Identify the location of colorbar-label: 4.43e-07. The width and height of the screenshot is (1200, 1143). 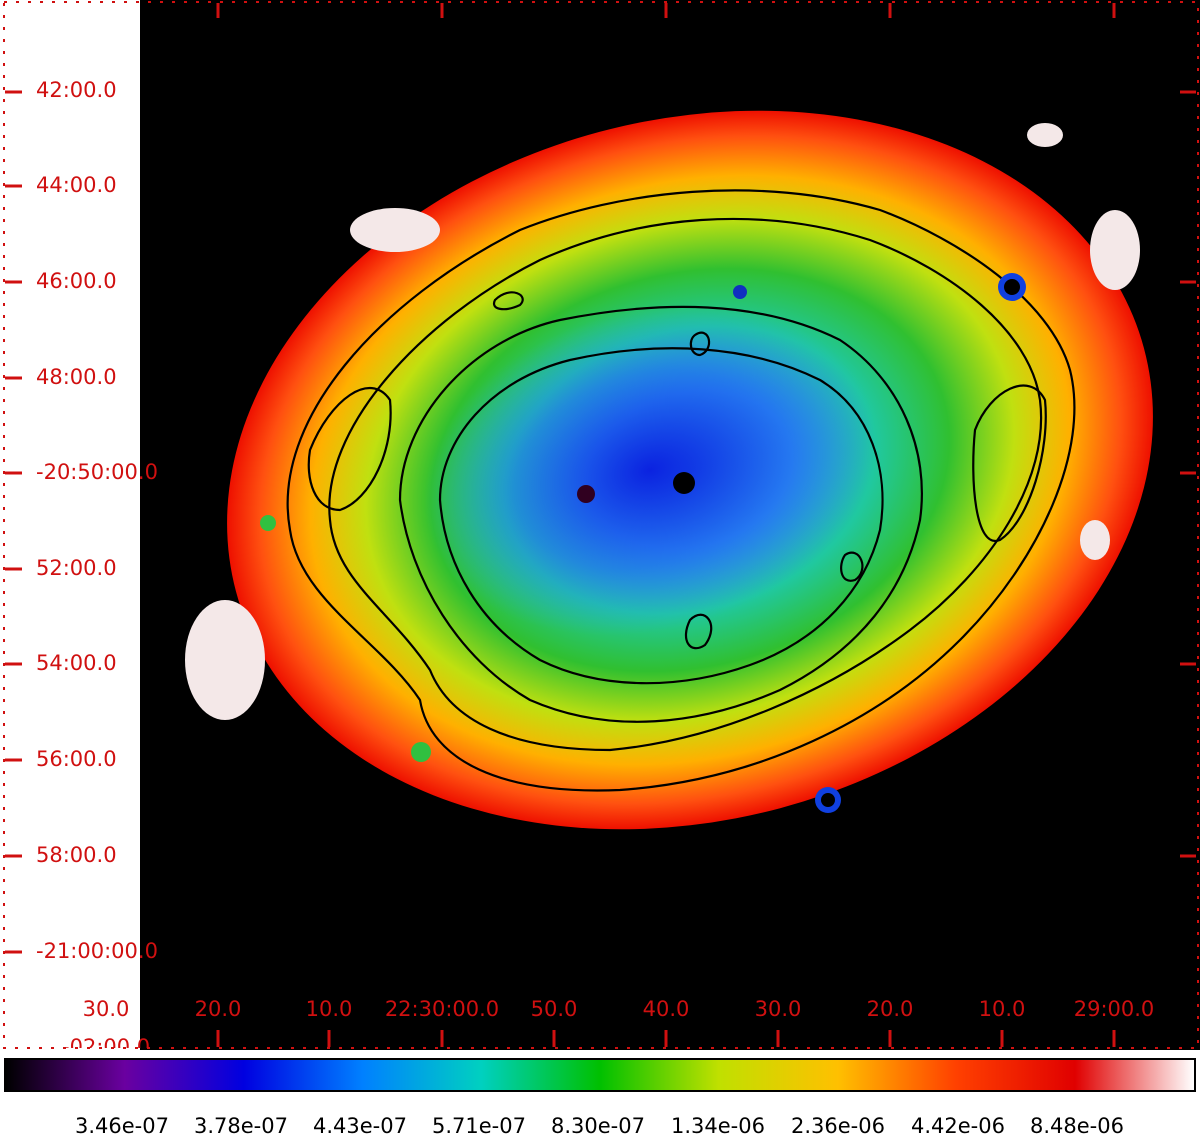
(360, 1126).